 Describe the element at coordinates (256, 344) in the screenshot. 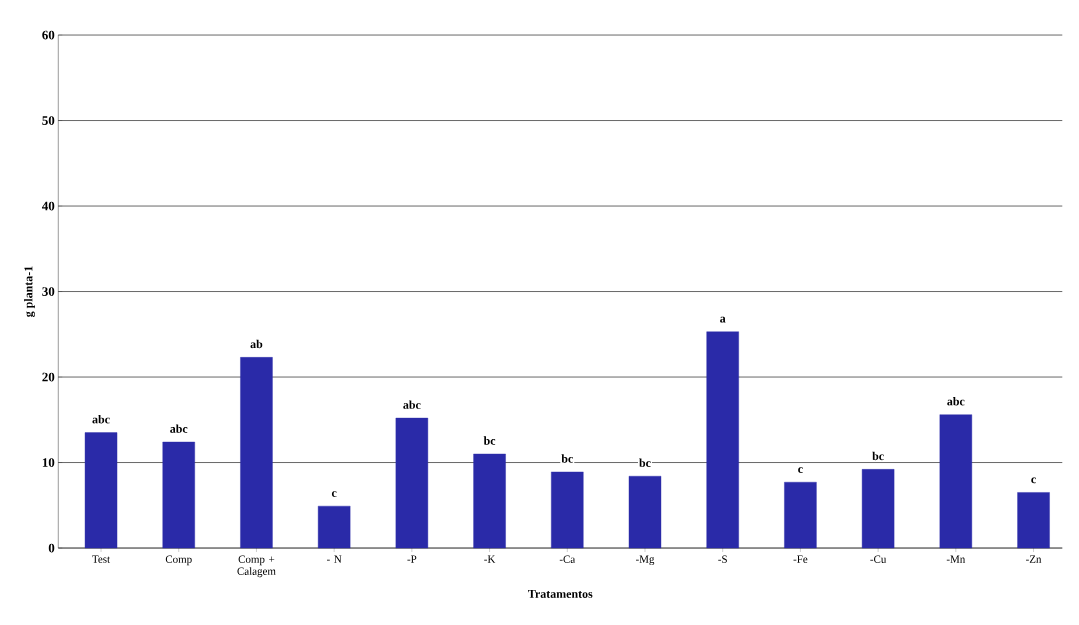

I see `annotation: ab` at that location.